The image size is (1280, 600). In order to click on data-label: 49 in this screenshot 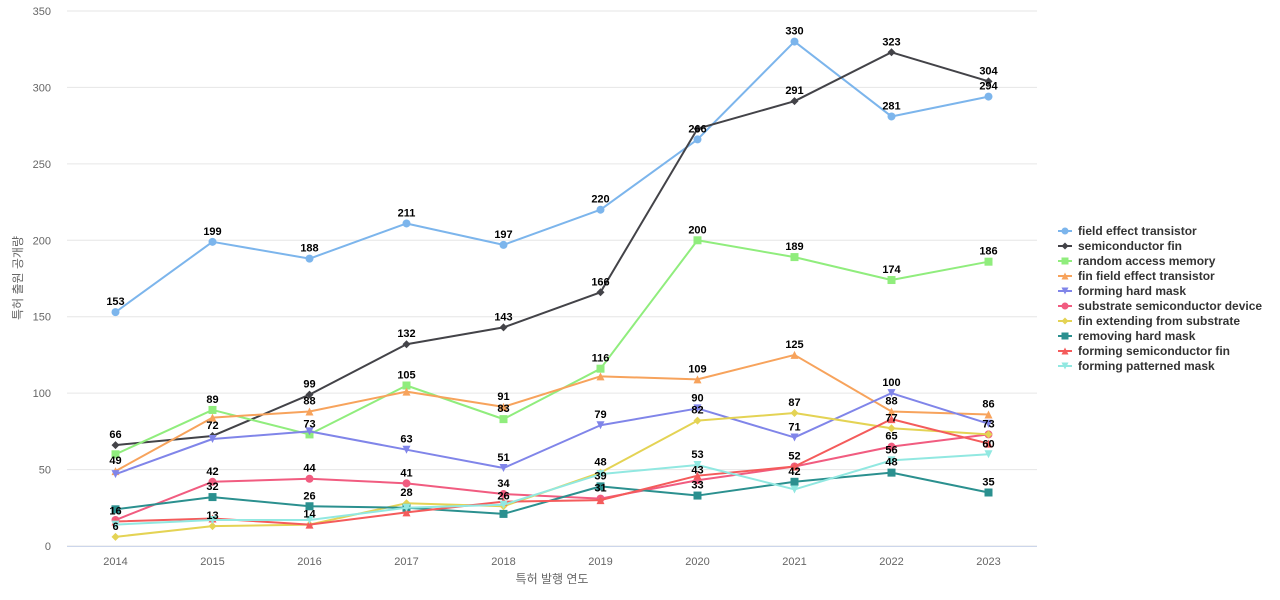, I will do `click(115, 461)`.